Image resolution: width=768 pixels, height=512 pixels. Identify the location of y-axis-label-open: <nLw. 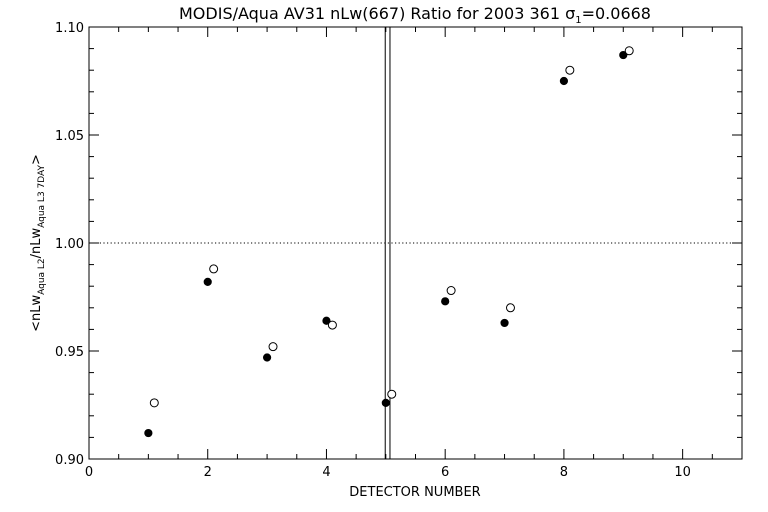
(36, 313).